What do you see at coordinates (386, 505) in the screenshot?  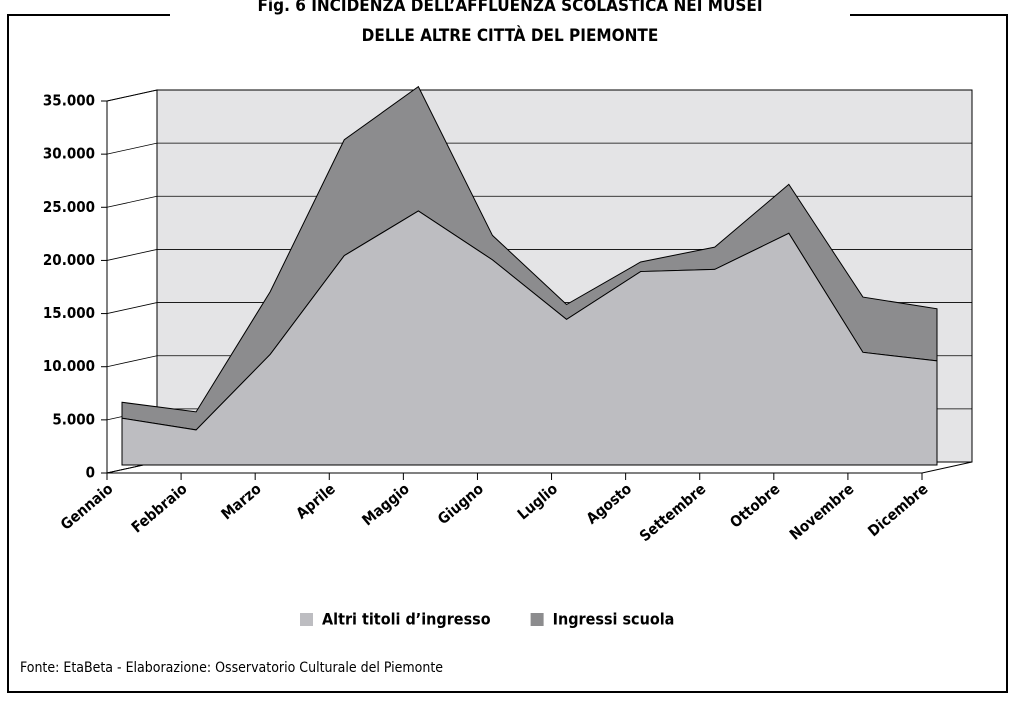 I see `x-tick-label: Maggio` at bounding box center [386, 505].